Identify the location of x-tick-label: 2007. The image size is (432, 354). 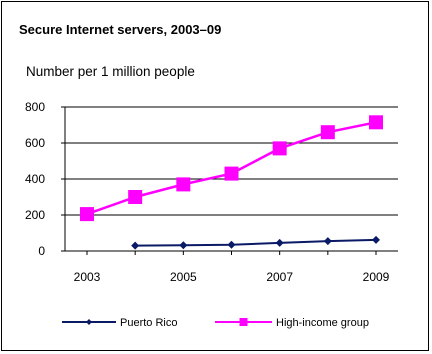
(279, 277).